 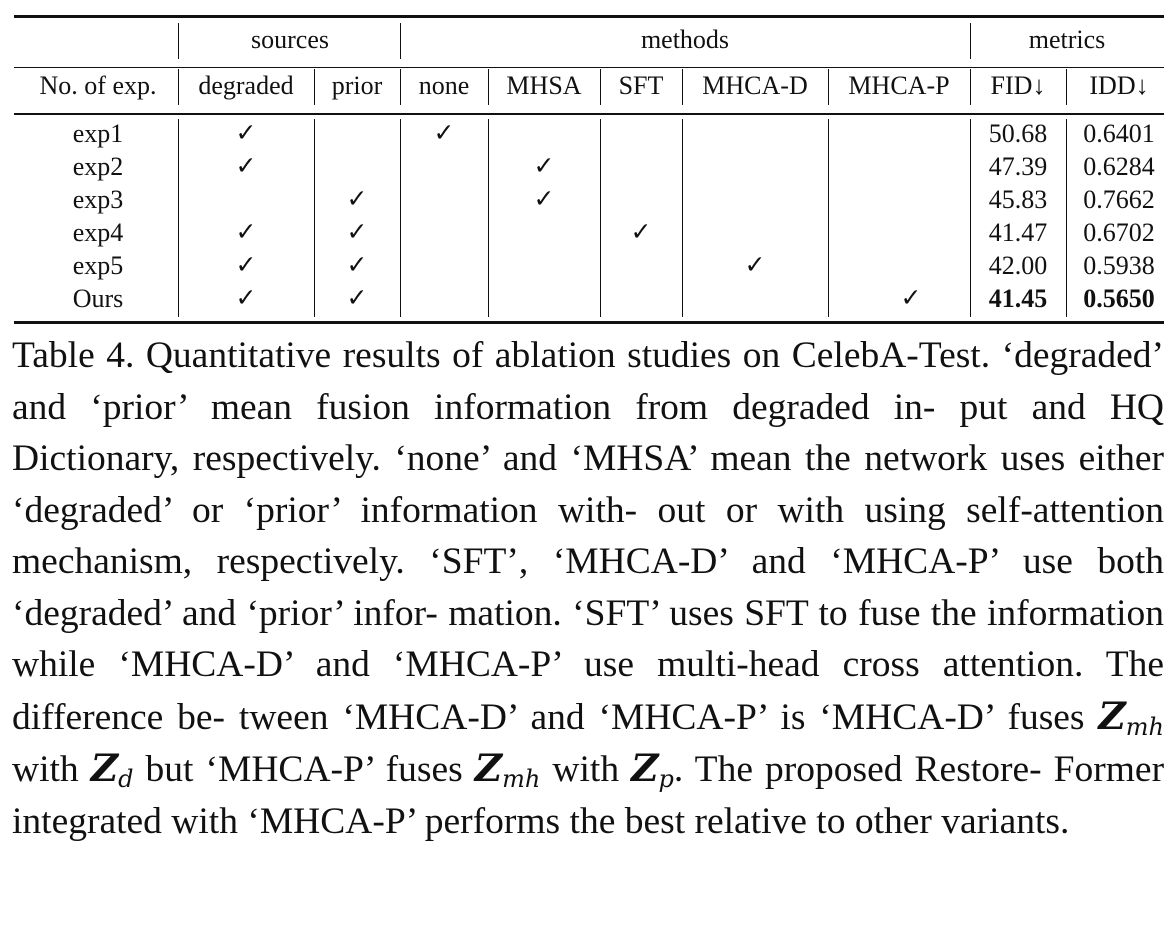 I want to click on group-header-metrics: metrics, so click(x=1067, y=39).